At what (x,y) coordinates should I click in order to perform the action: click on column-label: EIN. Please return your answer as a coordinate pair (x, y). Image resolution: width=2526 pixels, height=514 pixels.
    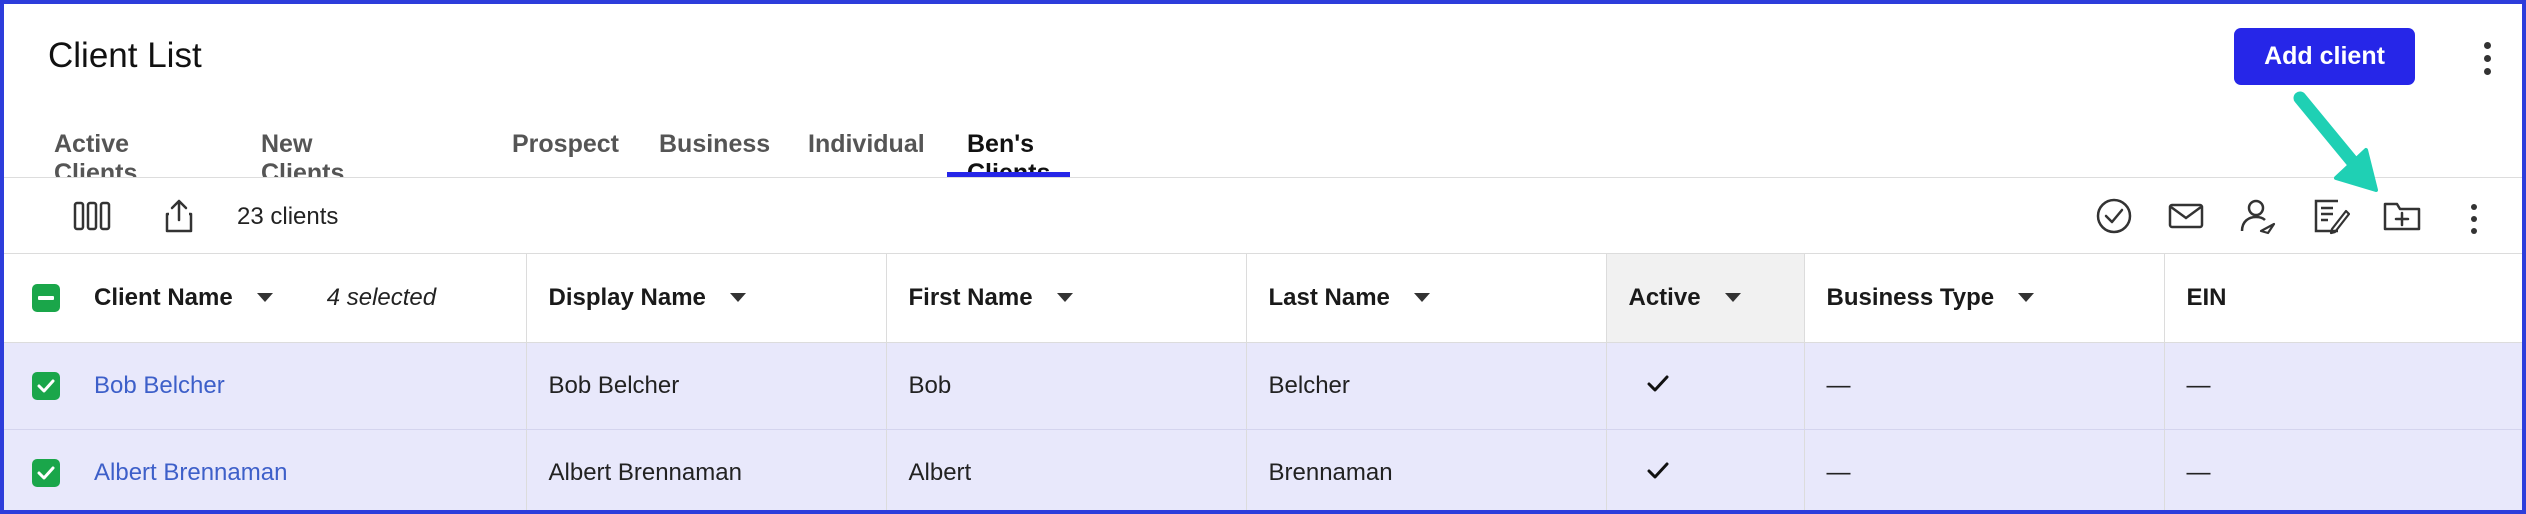
    Looking at the image, I should click on (2206, 297).